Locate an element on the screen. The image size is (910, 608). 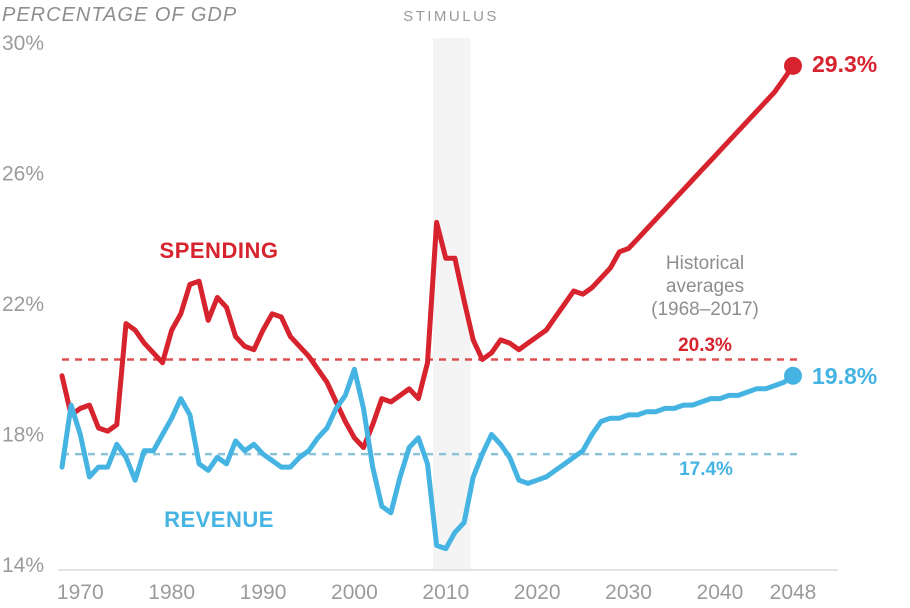
x-tick-1970: 1970 is located at coordinates (80, 592).